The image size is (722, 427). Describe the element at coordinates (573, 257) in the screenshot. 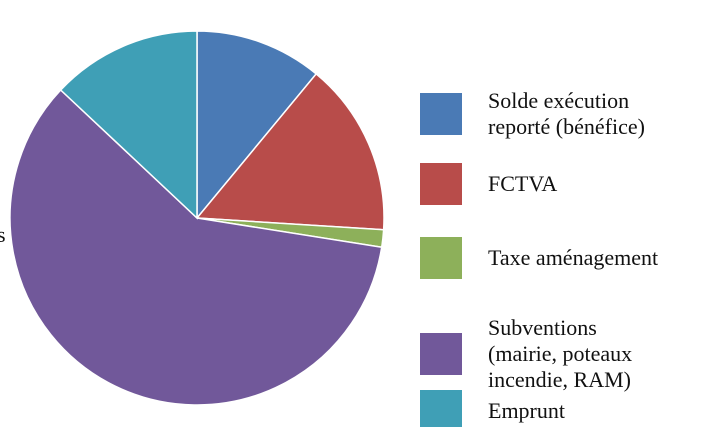

I see `legend-label: Taxe aménagement` at that location.